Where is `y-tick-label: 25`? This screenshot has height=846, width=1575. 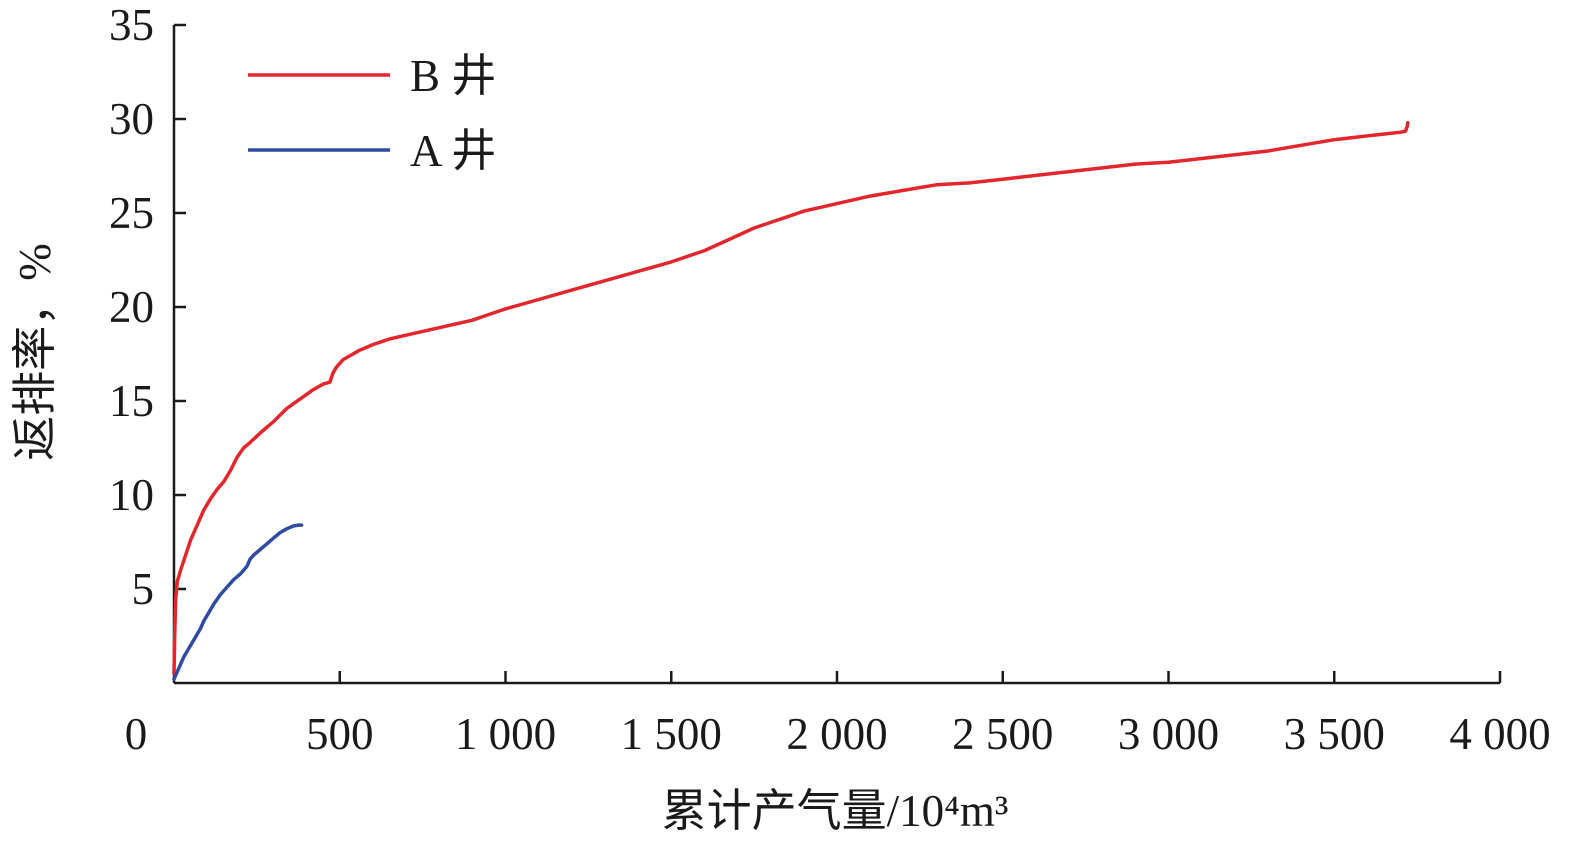 y-tick-label: 25 is located at coordinates (131, 213).